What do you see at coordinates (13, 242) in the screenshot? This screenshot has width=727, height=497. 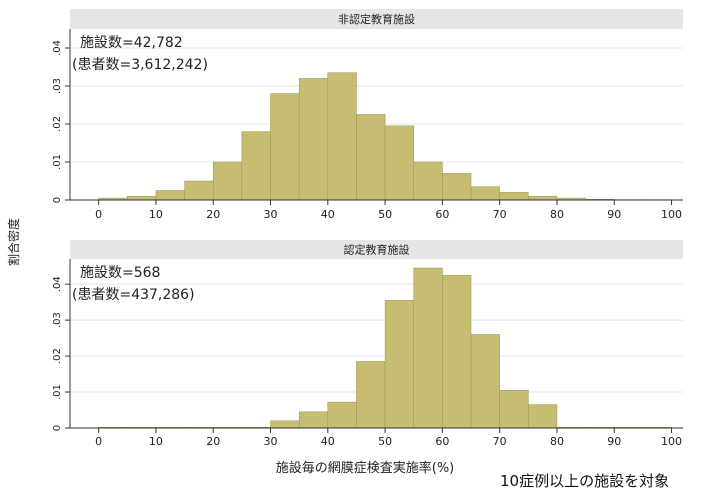 I see `y-axis-label: 割合密度` at bounding box center [13, 242].